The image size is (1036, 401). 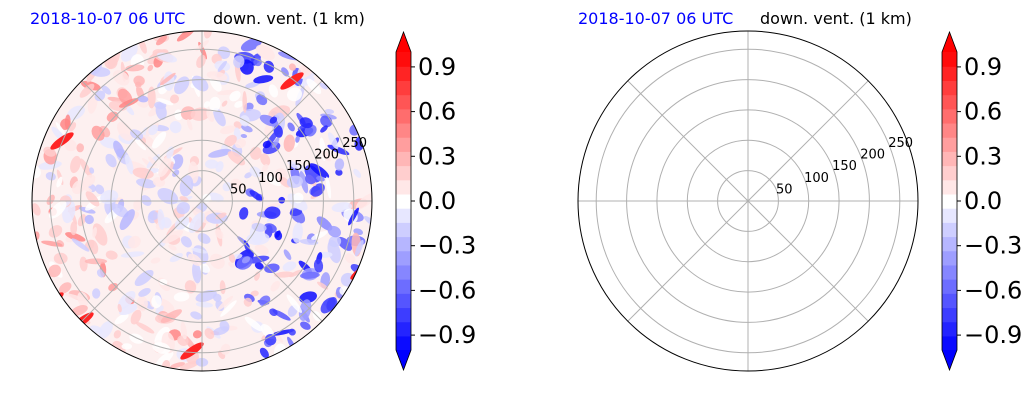 I want to click on colorbar-left-tick-label: 0.9, so click(x=437, y=67).